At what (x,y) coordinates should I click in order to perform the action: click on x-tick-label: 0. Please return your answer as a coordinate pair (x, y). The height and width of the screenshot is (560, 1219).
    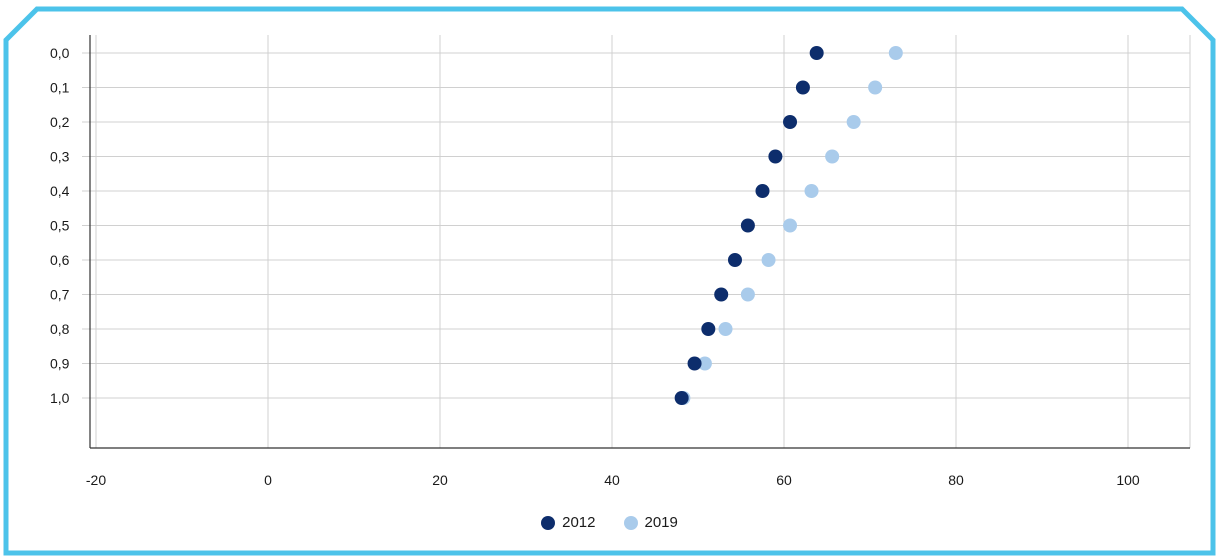
    Looking at the image, I should click on (268, 480).